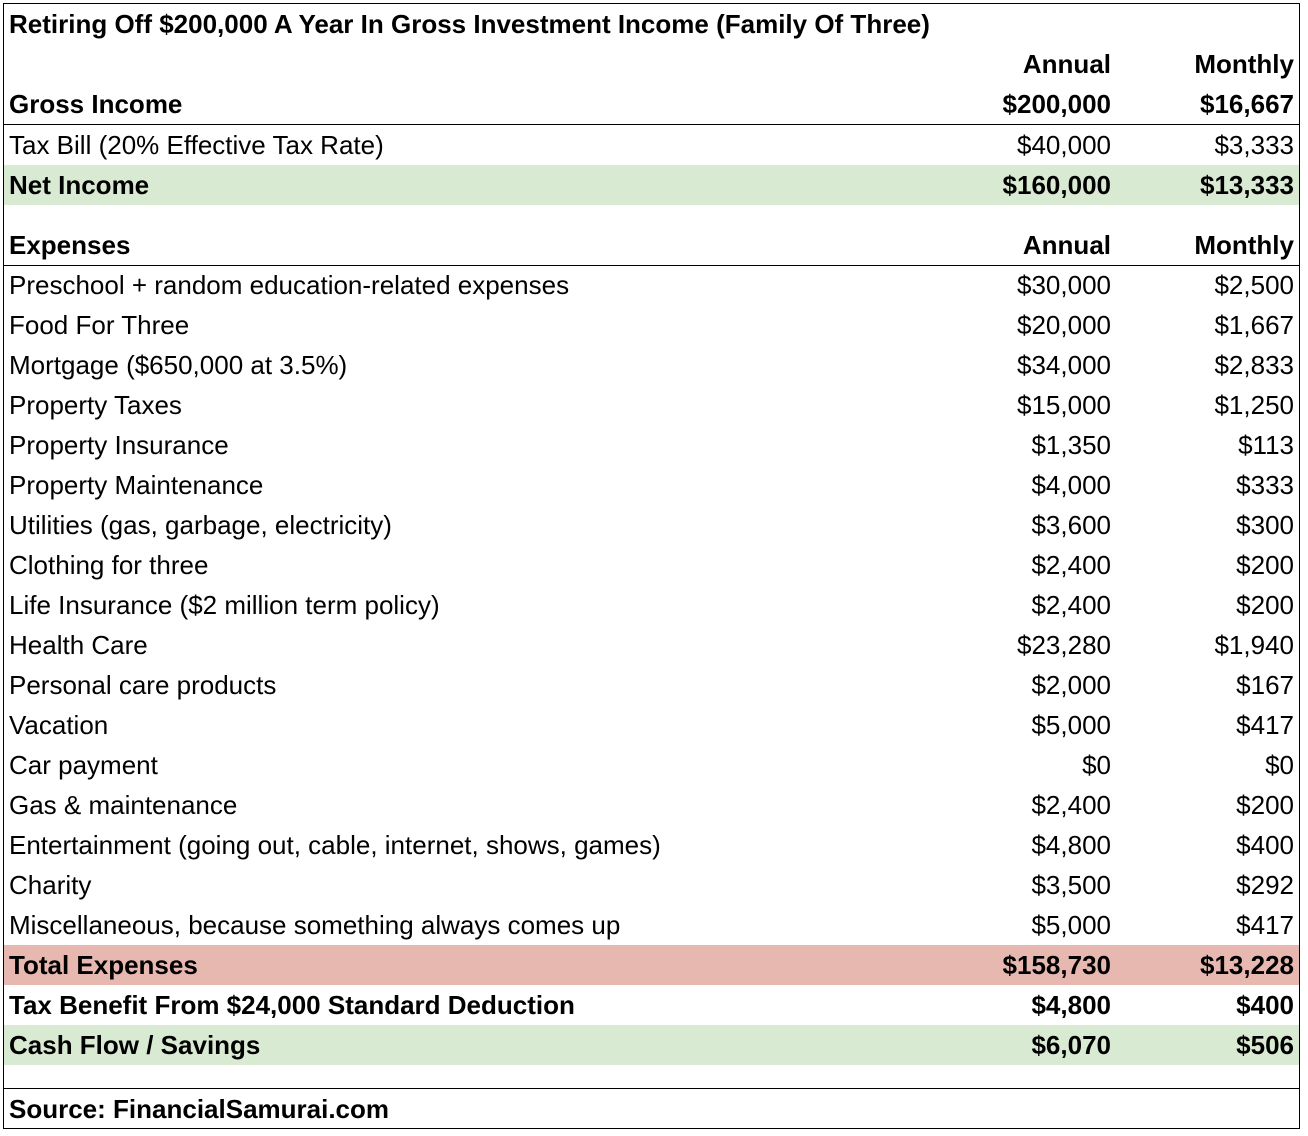 The width and height of the screenshot is (1308, 1136). Describe the element at coordinates (1247, 965) in the screenshot. I see `total-expenses-monthly: $13,228` at that location.